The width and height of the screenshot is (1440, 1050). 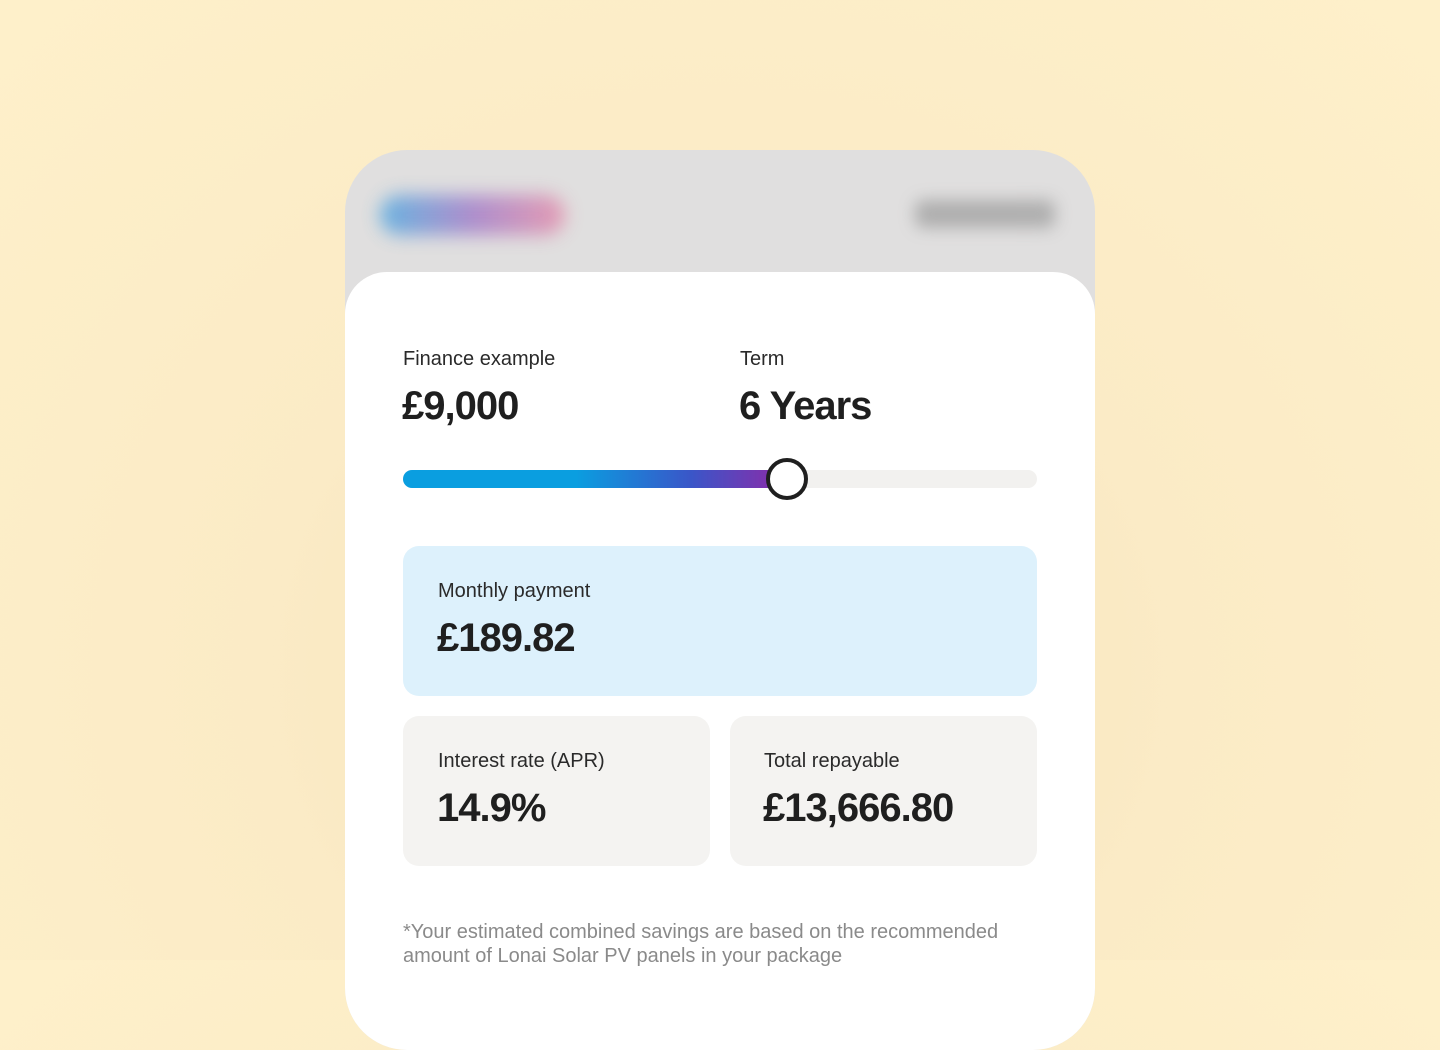 I want to click on slider-track, so click(x=720, y=479).